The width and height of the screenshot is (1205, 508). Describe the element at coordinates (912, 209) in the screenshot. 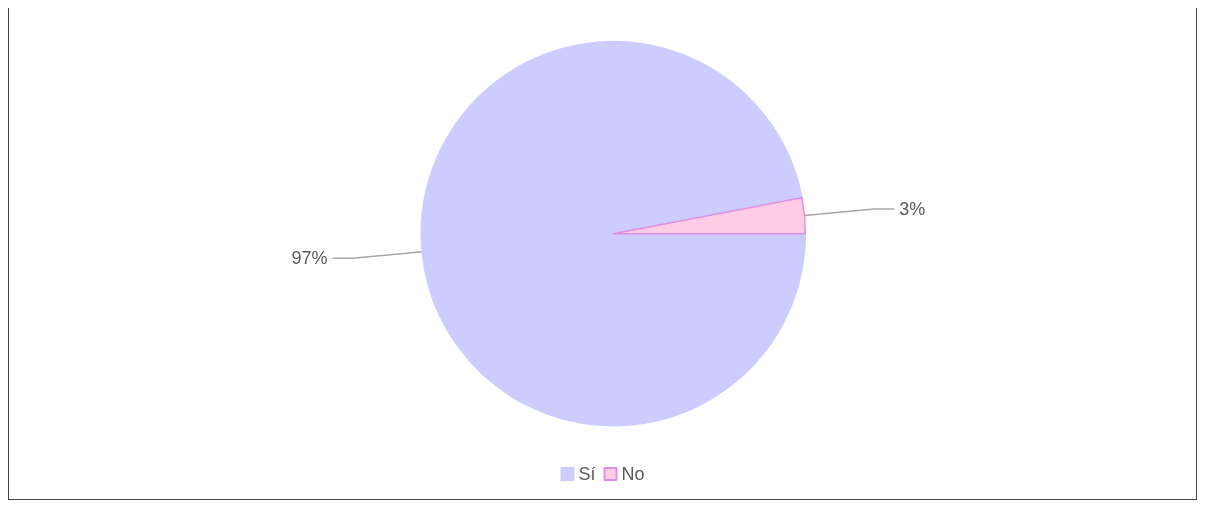

I see `data-label: 3%` at that location.